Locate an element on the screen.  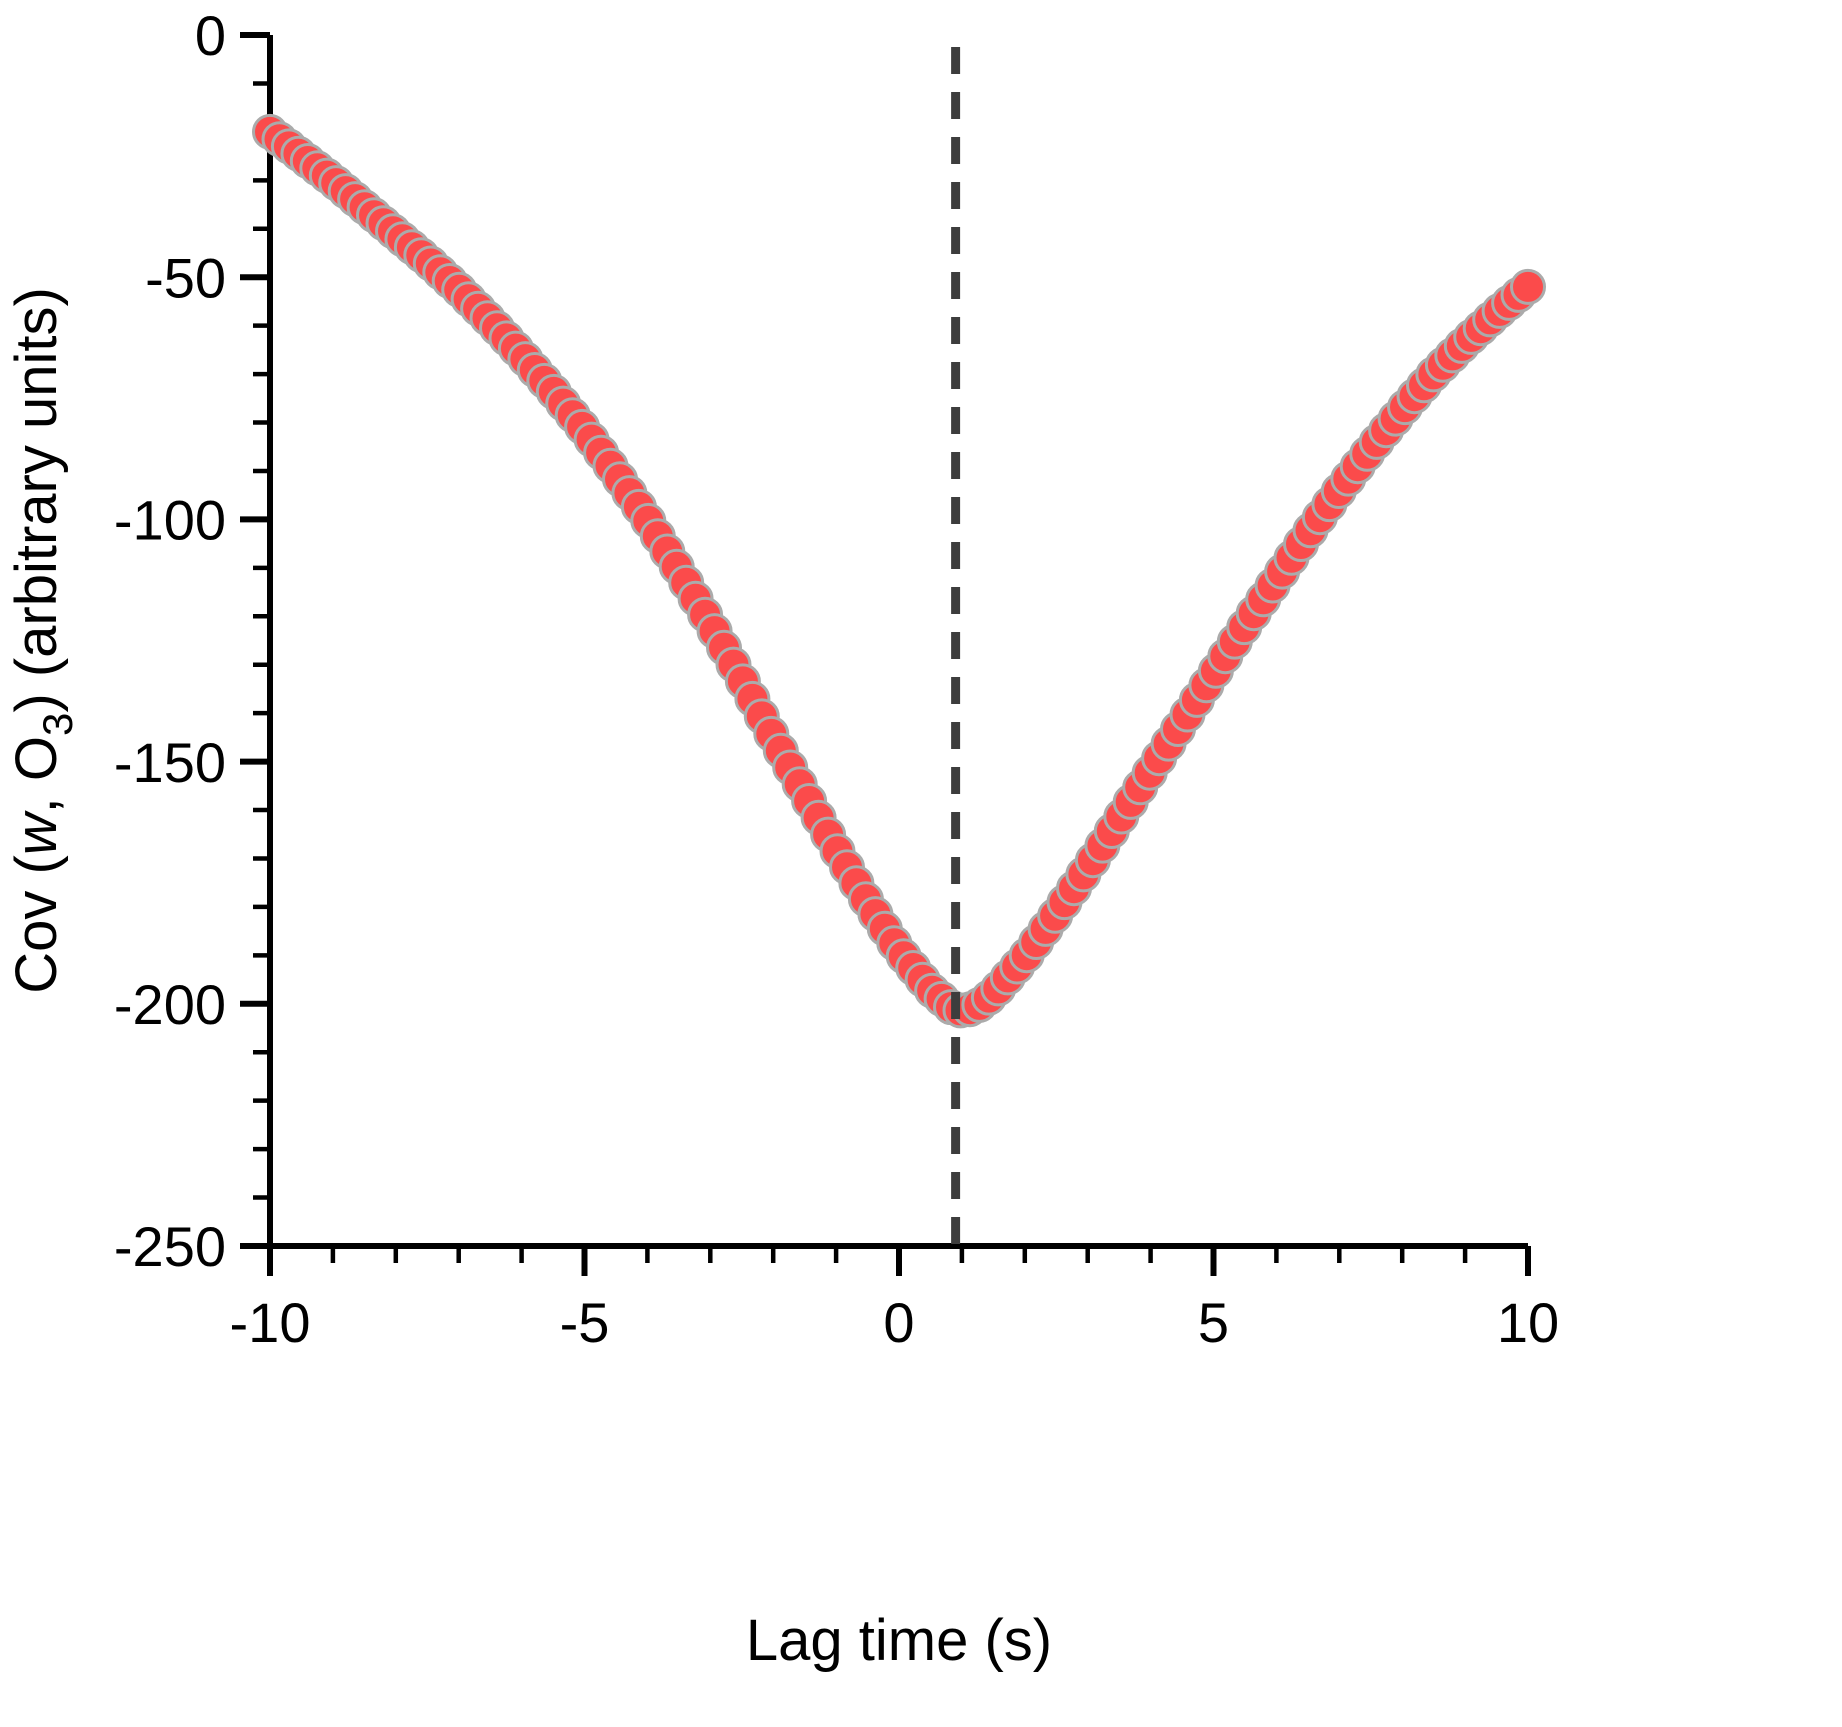
y-tick-label: -100 is located at coordinates (170, 520).